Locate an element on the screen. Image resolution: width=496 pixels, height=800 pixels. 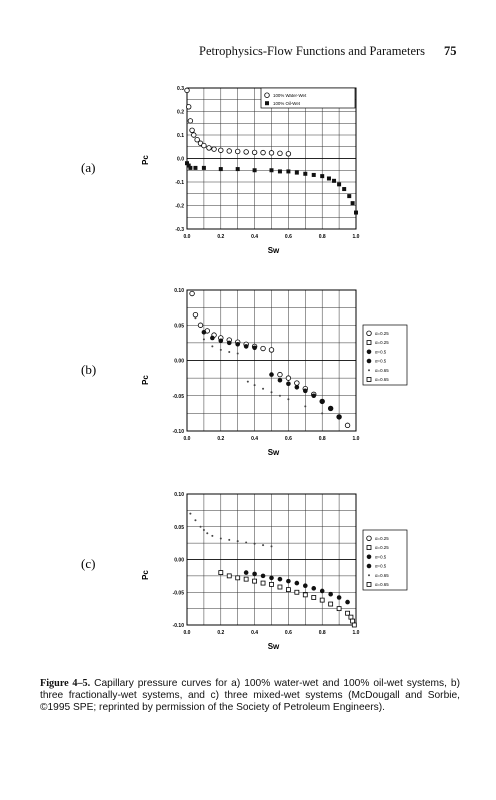
panel-1-y-tick-label: 0.0 is located at coordinates (180, 160).